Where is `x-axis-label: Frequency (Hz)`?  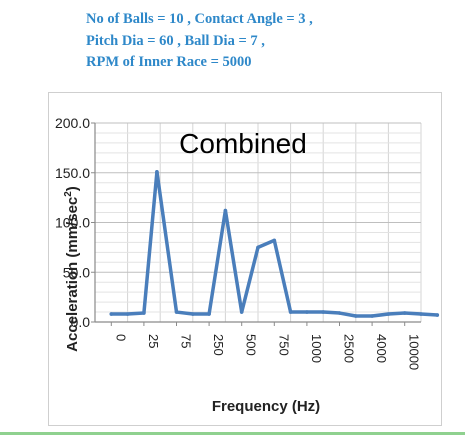
x-axis-label: Frequency (Hz) is located at coordinates (266, 406).